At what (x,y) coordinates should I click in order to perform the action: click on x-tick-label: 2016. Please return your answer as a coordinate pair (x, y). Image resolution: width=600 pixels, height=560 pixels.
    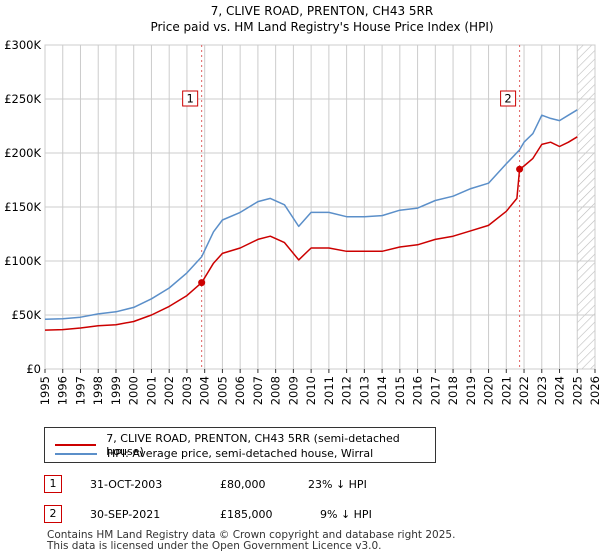
    Looking at the image, I should click on (418, 390).